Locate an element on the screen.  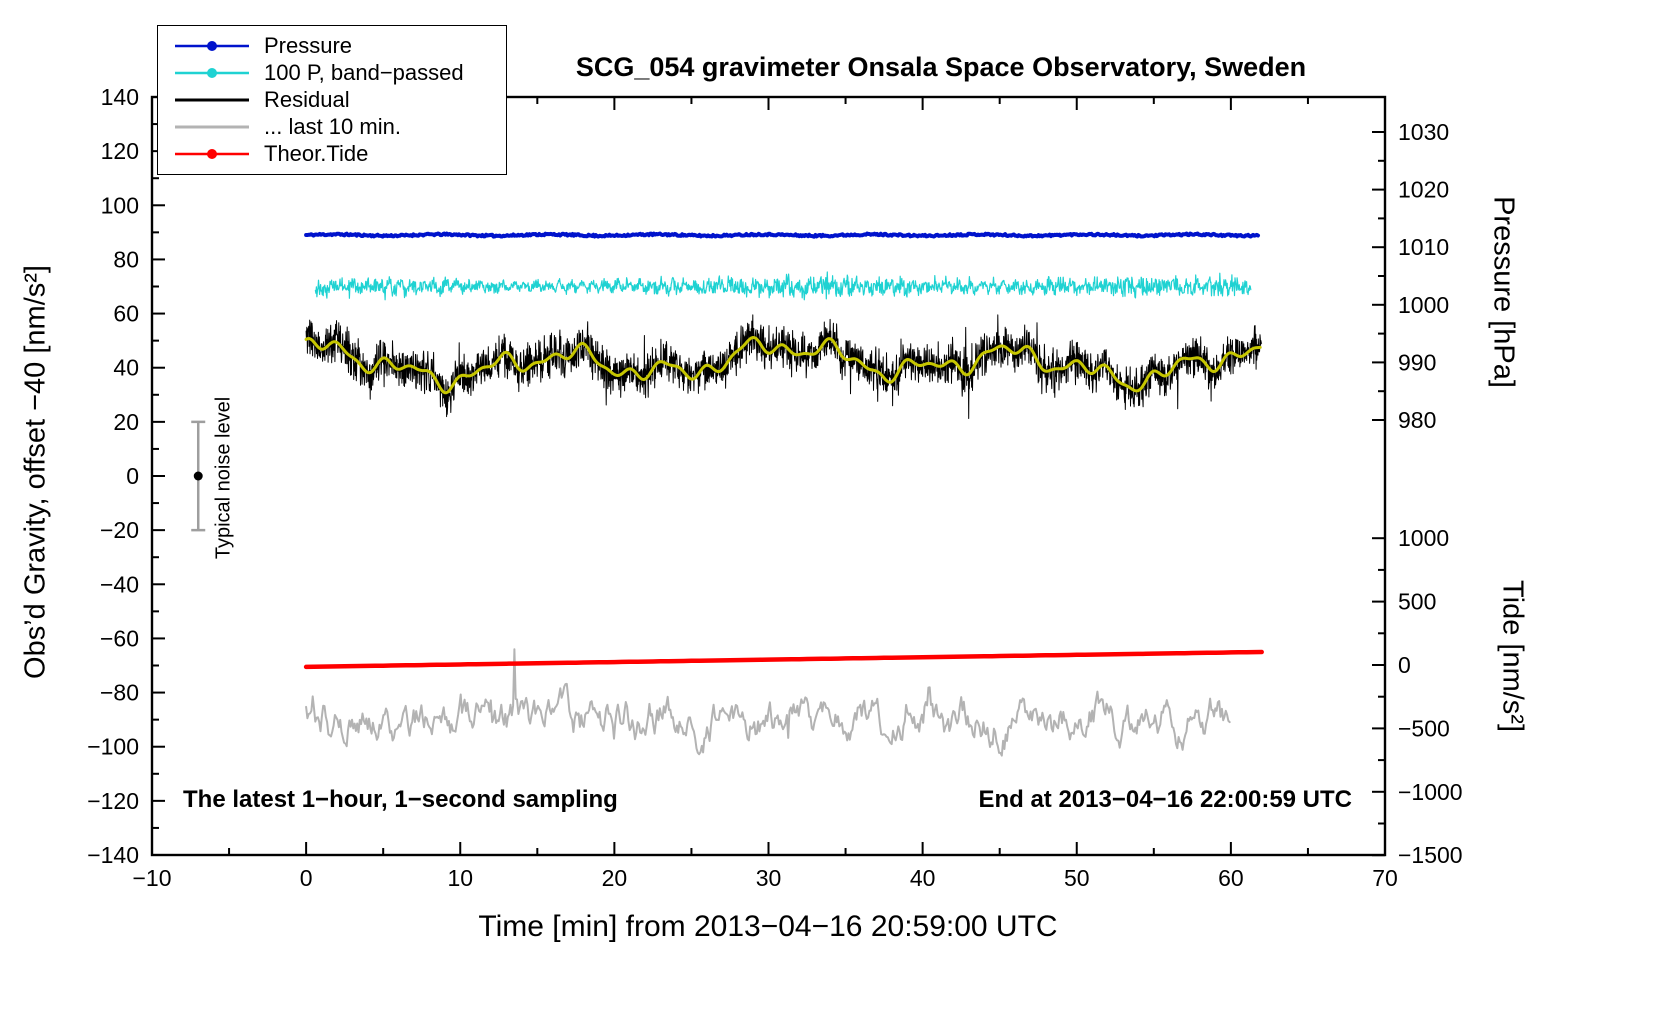
sampling-note: The latest 1−hour, 1−second sampling is located at coordinates (400, 799).